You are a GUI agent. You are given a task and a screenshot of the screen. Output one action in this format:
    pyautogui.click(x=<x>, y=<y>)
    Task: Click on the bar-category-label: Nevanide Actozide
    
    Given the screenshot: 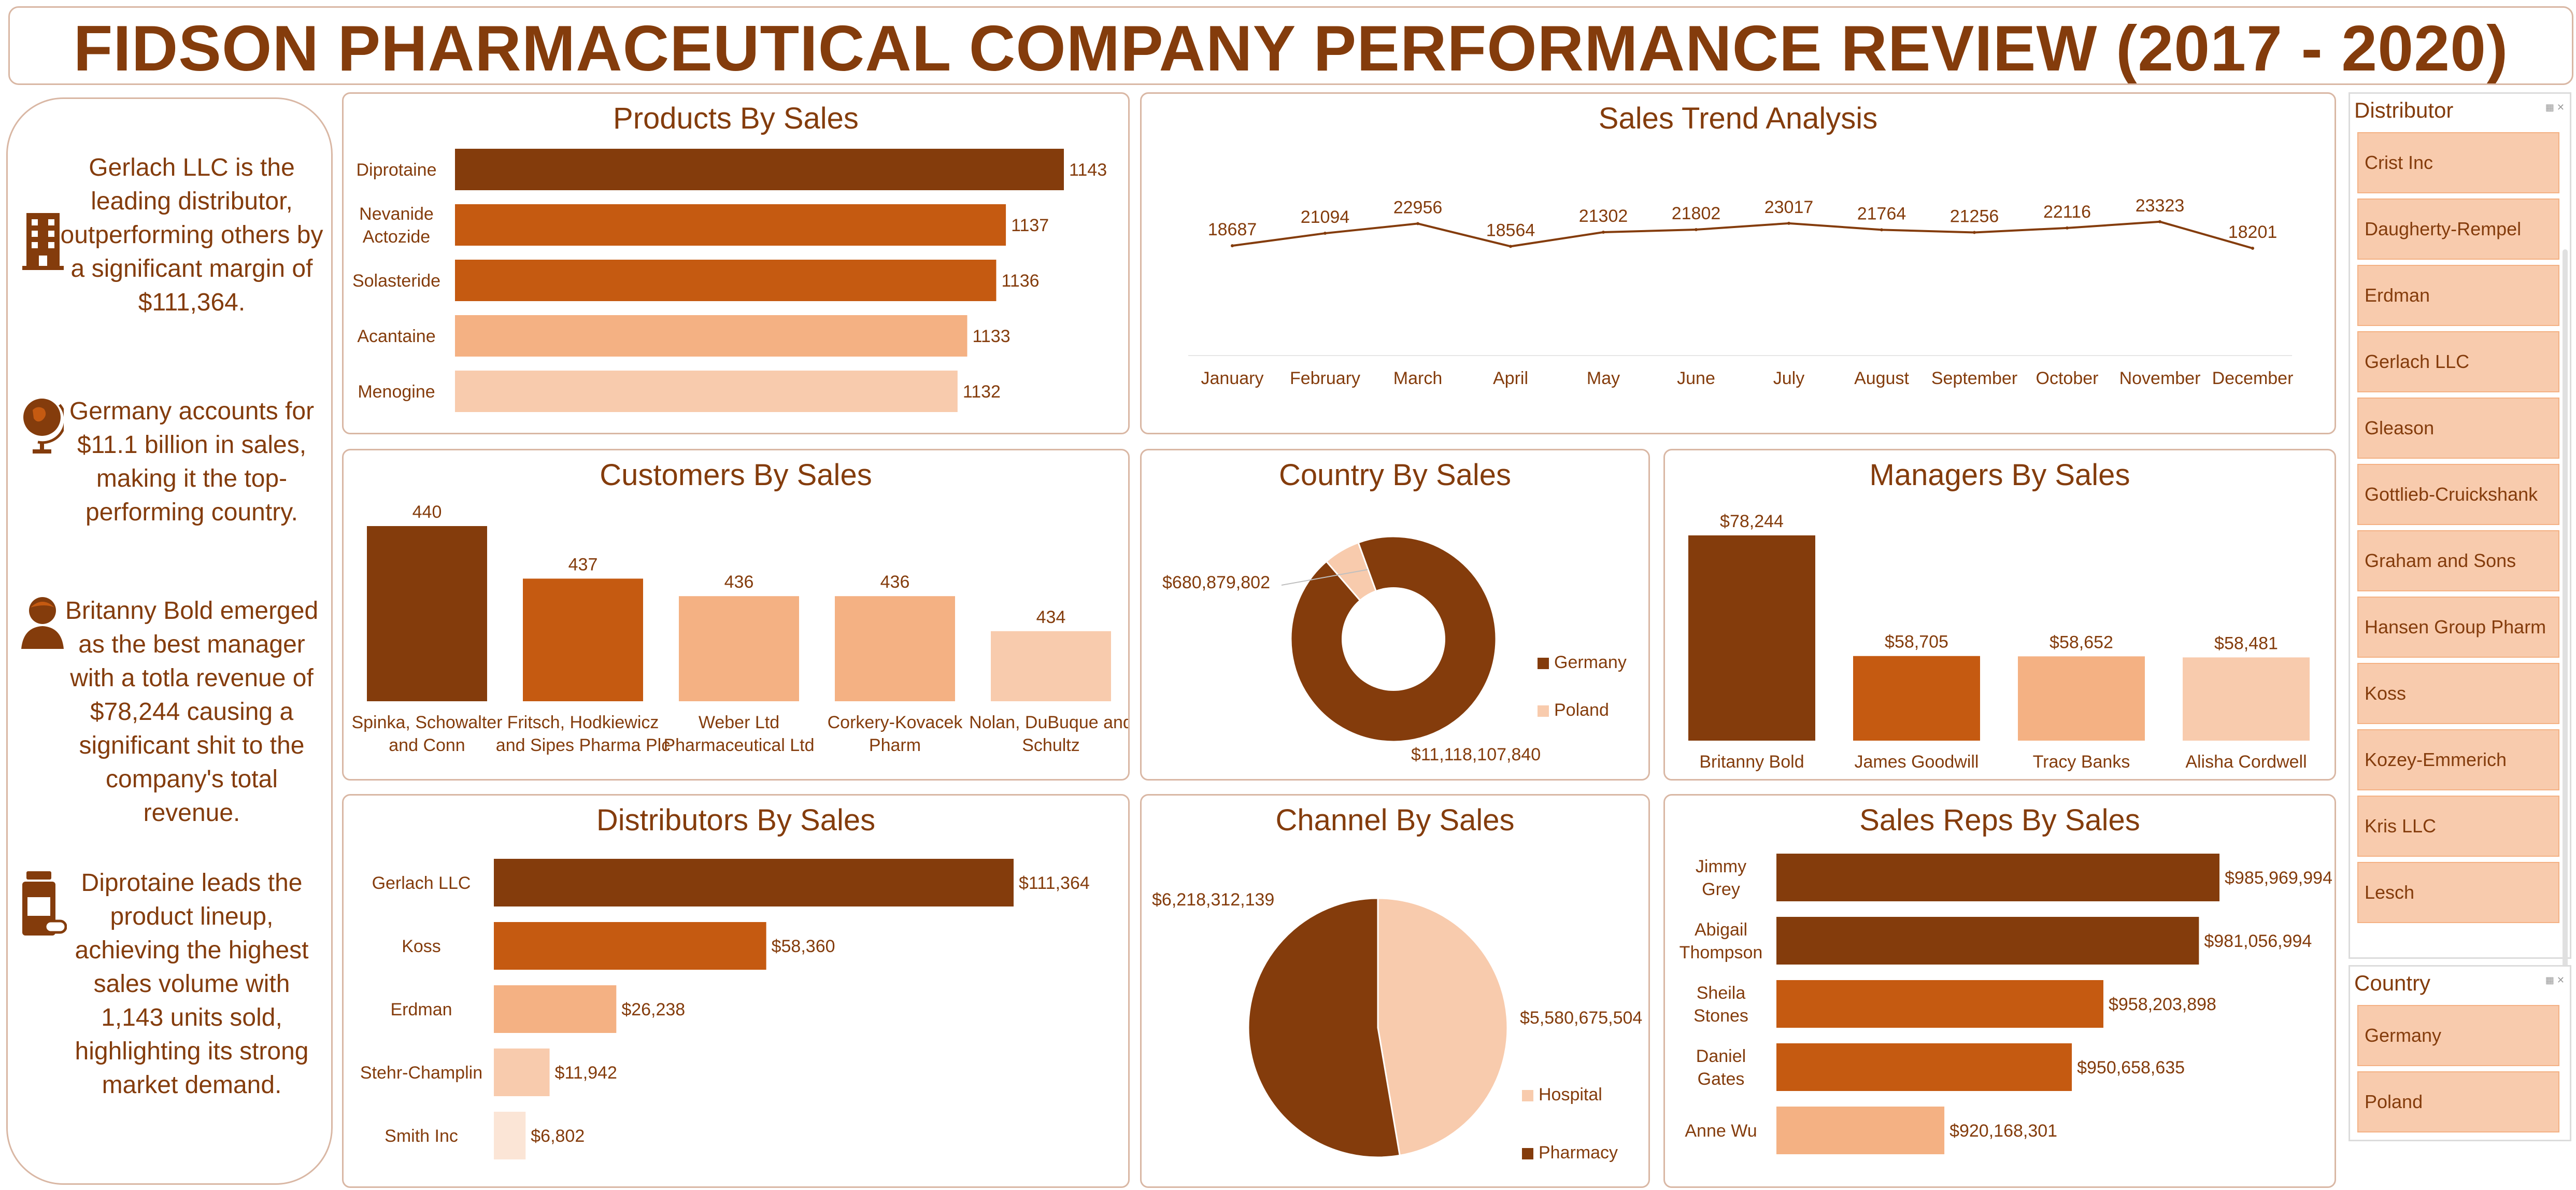 What is the action you would take?
    pyautogui.click(x=396, y=225)
    